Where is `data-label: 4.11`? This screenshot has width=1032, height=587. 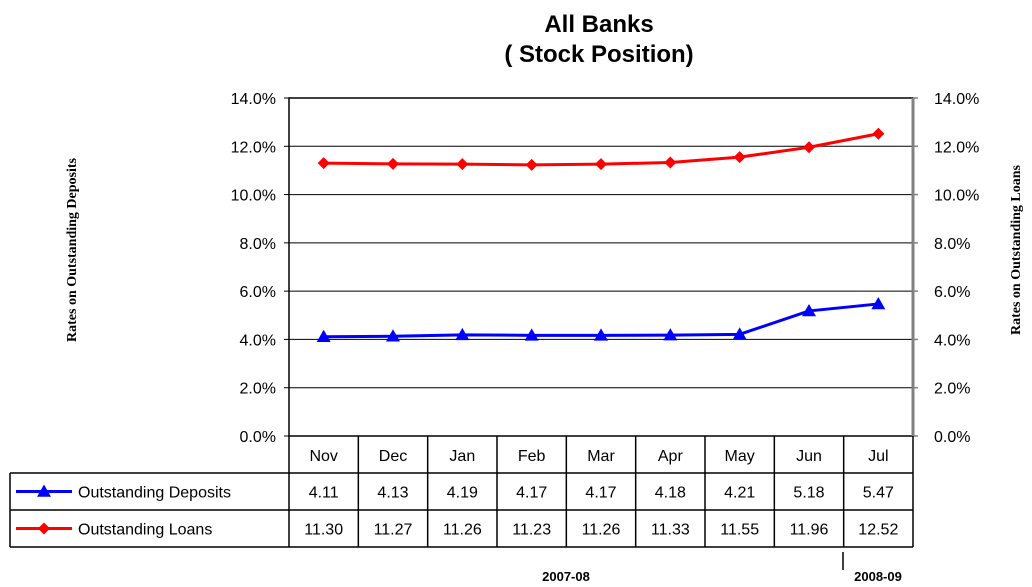
data-label: 4.11 is located at coordinates (324, 493).